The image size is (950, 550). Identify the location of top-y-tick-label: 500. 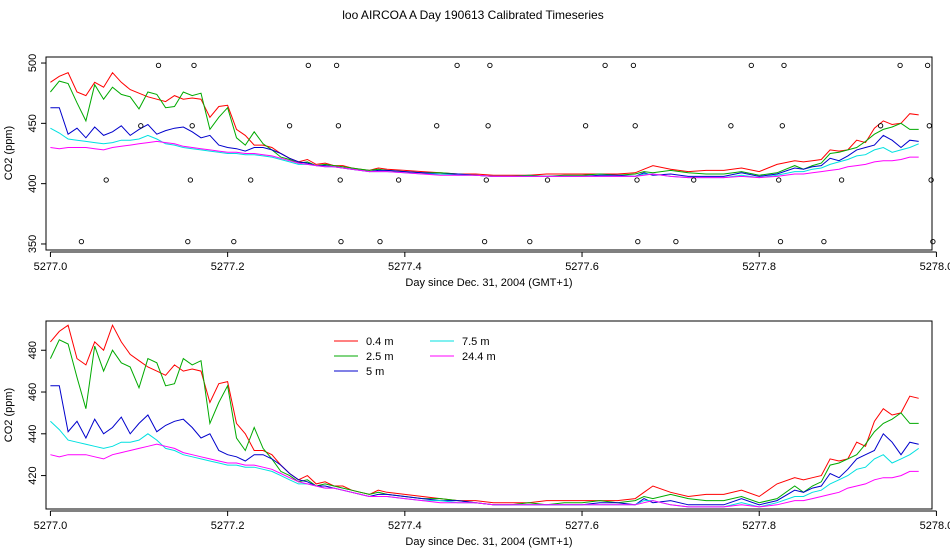
(33, 63).